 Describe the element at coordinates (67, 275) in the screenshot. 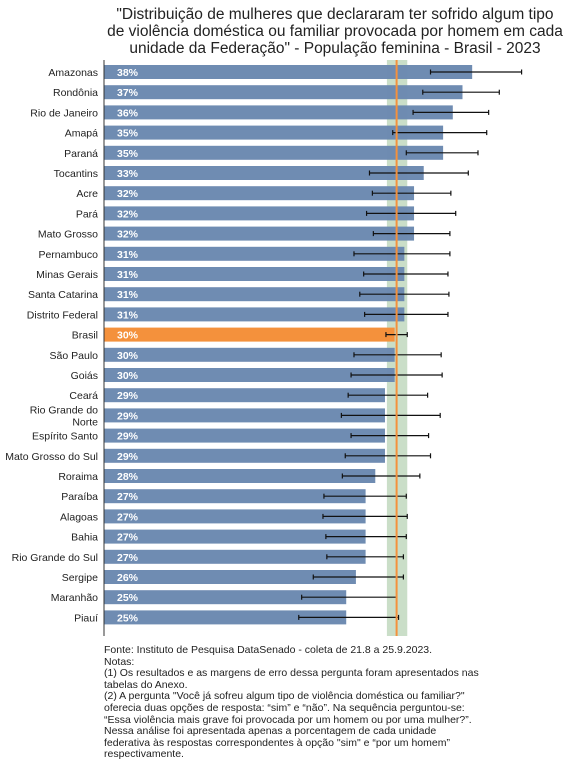

I see `category-label: Minas Gerais` at that location.